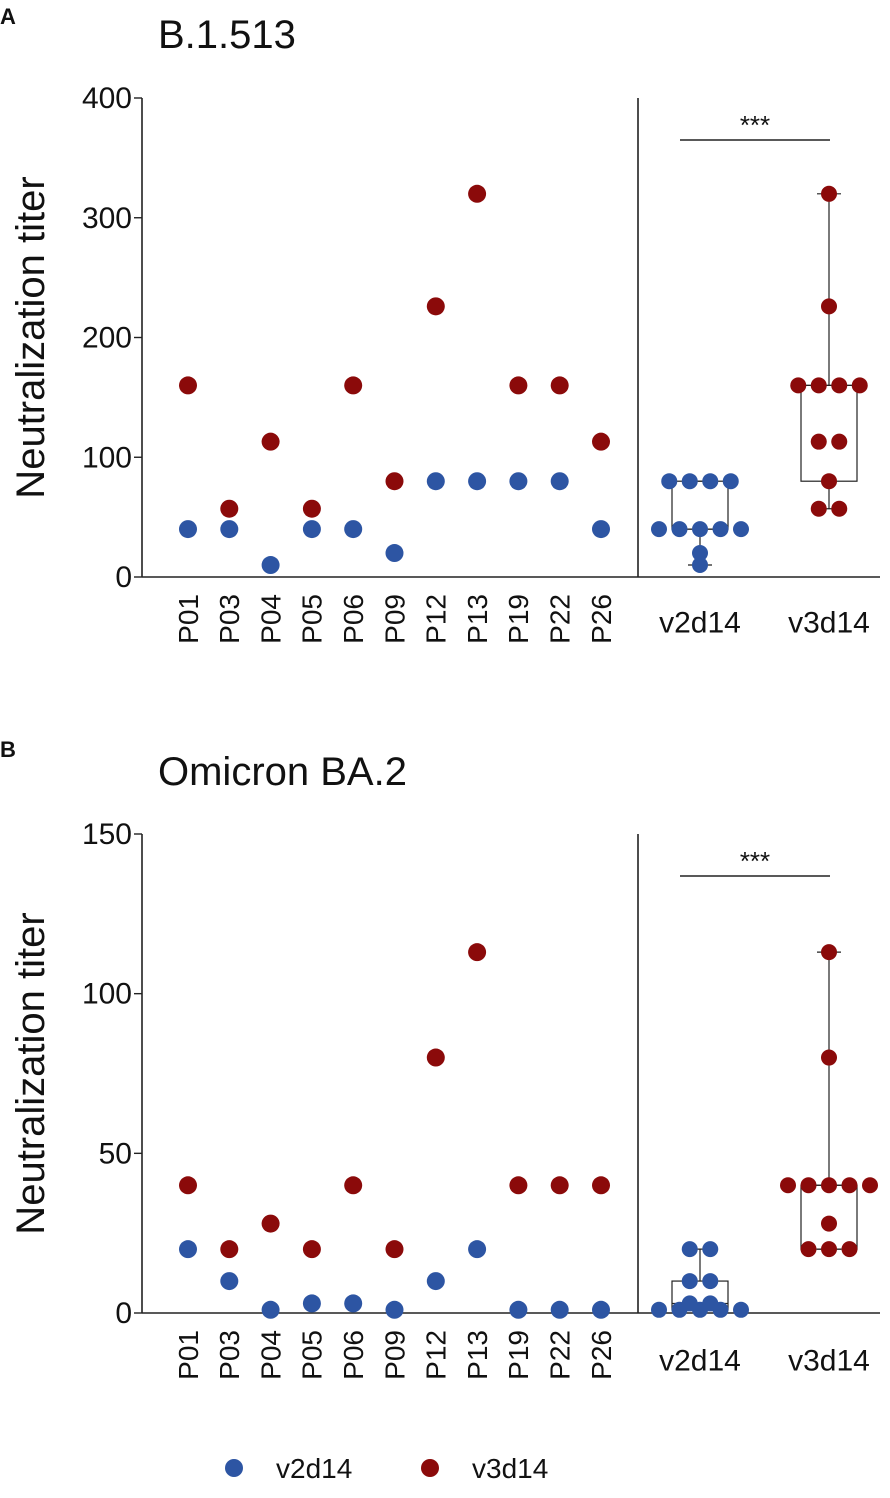 The height and width of the screenshot is (1498, 890). What do you see at coordinates (560, 619) in the screenshot?
I see `x-category-label: P22` at bounding box center [560, 619].